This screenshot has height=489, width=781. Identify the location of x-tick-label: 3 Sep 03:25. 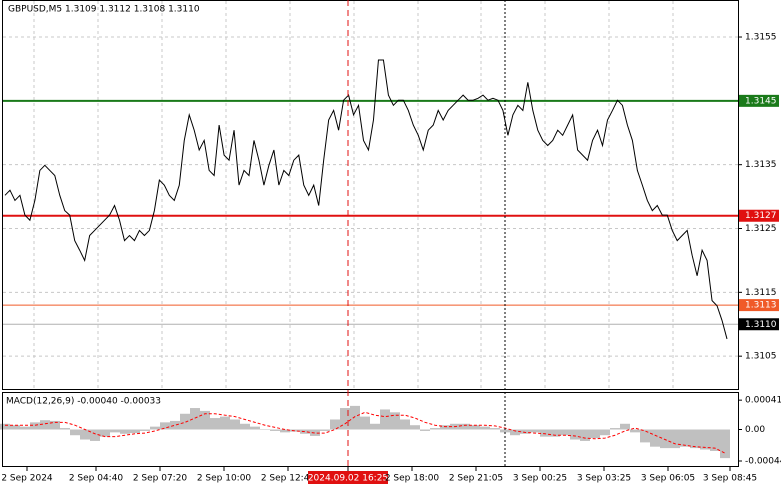
(604, 479).